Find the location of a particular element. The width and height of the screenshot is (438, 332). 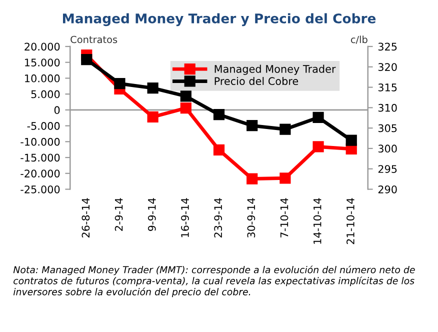

x-tick-label: 14-10-14 is located at coordinates (317, 221).